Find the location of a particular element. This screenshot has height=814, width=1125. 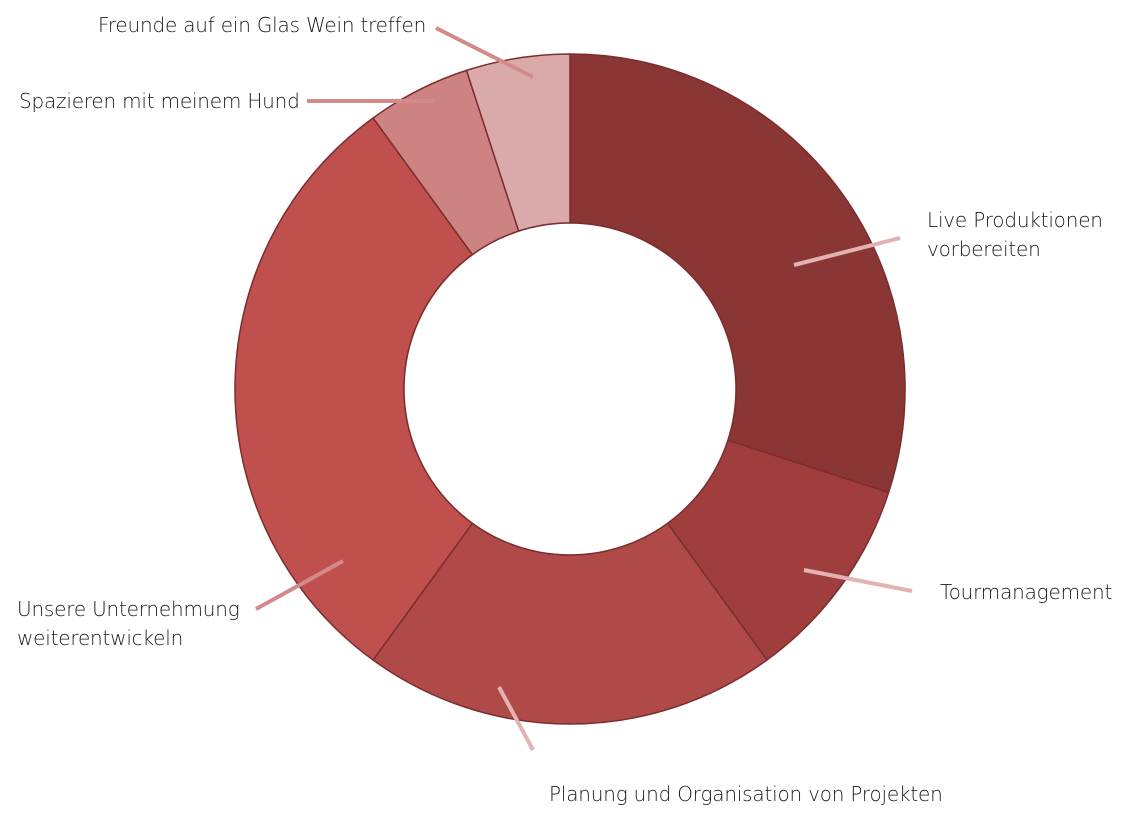

slice-label-spazieren-hund: Spazieren mit meinem Hund is located at coordinates (159, 101).